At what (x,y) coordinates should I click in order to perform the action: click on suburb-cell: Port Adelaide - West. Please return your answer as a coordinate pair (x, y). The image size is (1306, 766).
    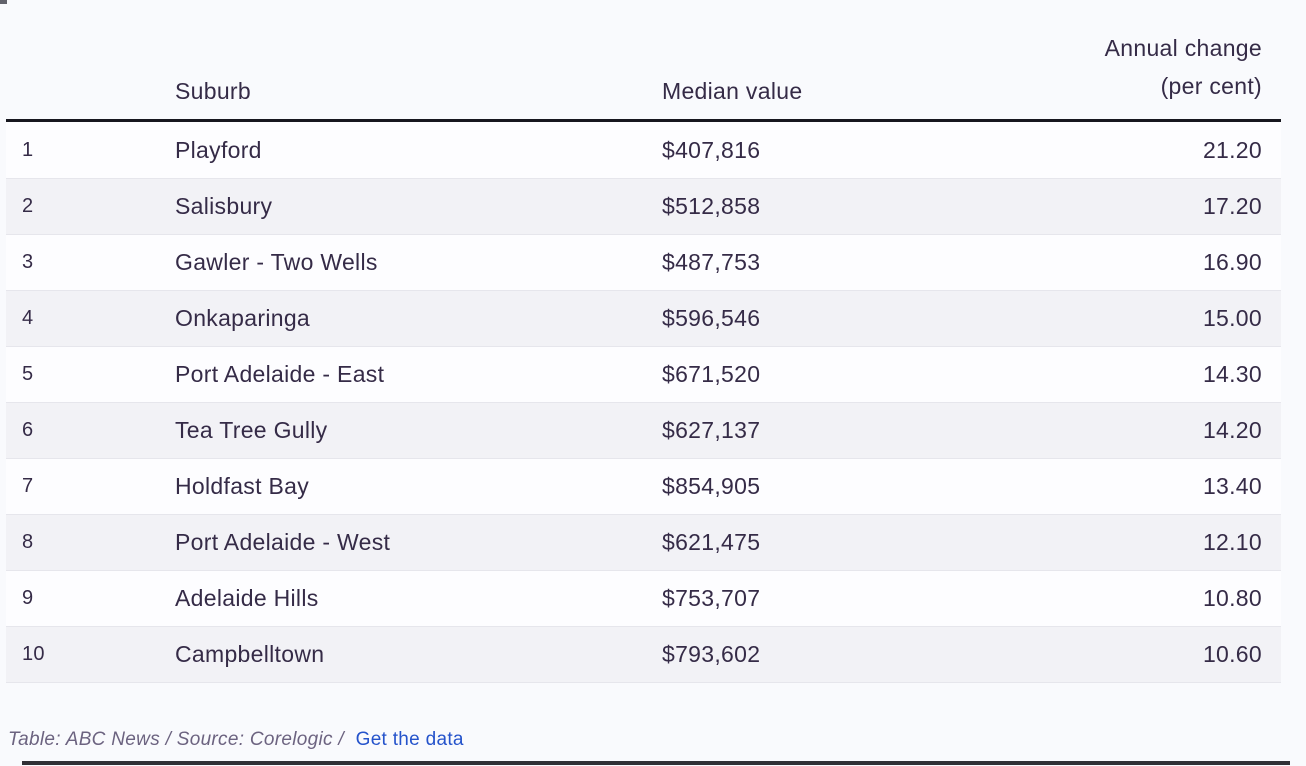
    Looking at the image, I should click on (283, 542).